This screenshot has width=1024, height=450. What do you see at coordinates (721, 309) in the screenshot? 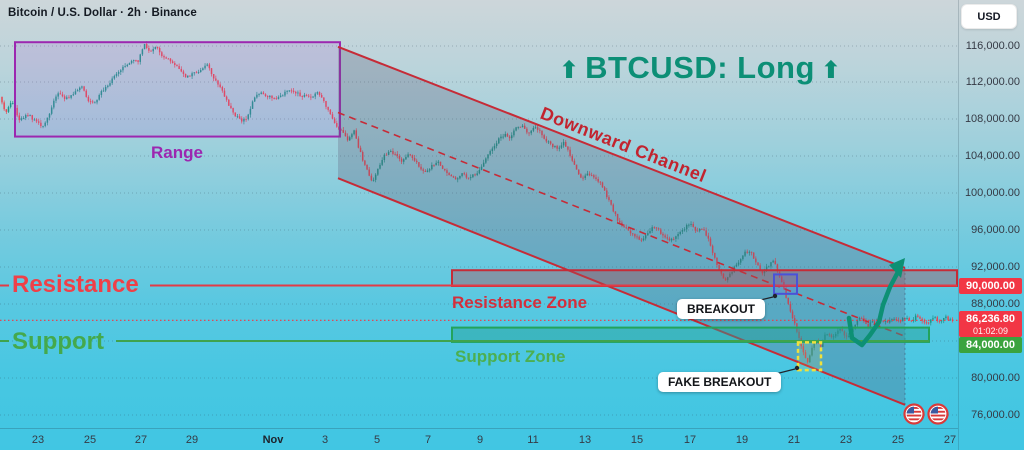
I see `breakout-callout: BREAKOUT` at bounding box center [721, 309].